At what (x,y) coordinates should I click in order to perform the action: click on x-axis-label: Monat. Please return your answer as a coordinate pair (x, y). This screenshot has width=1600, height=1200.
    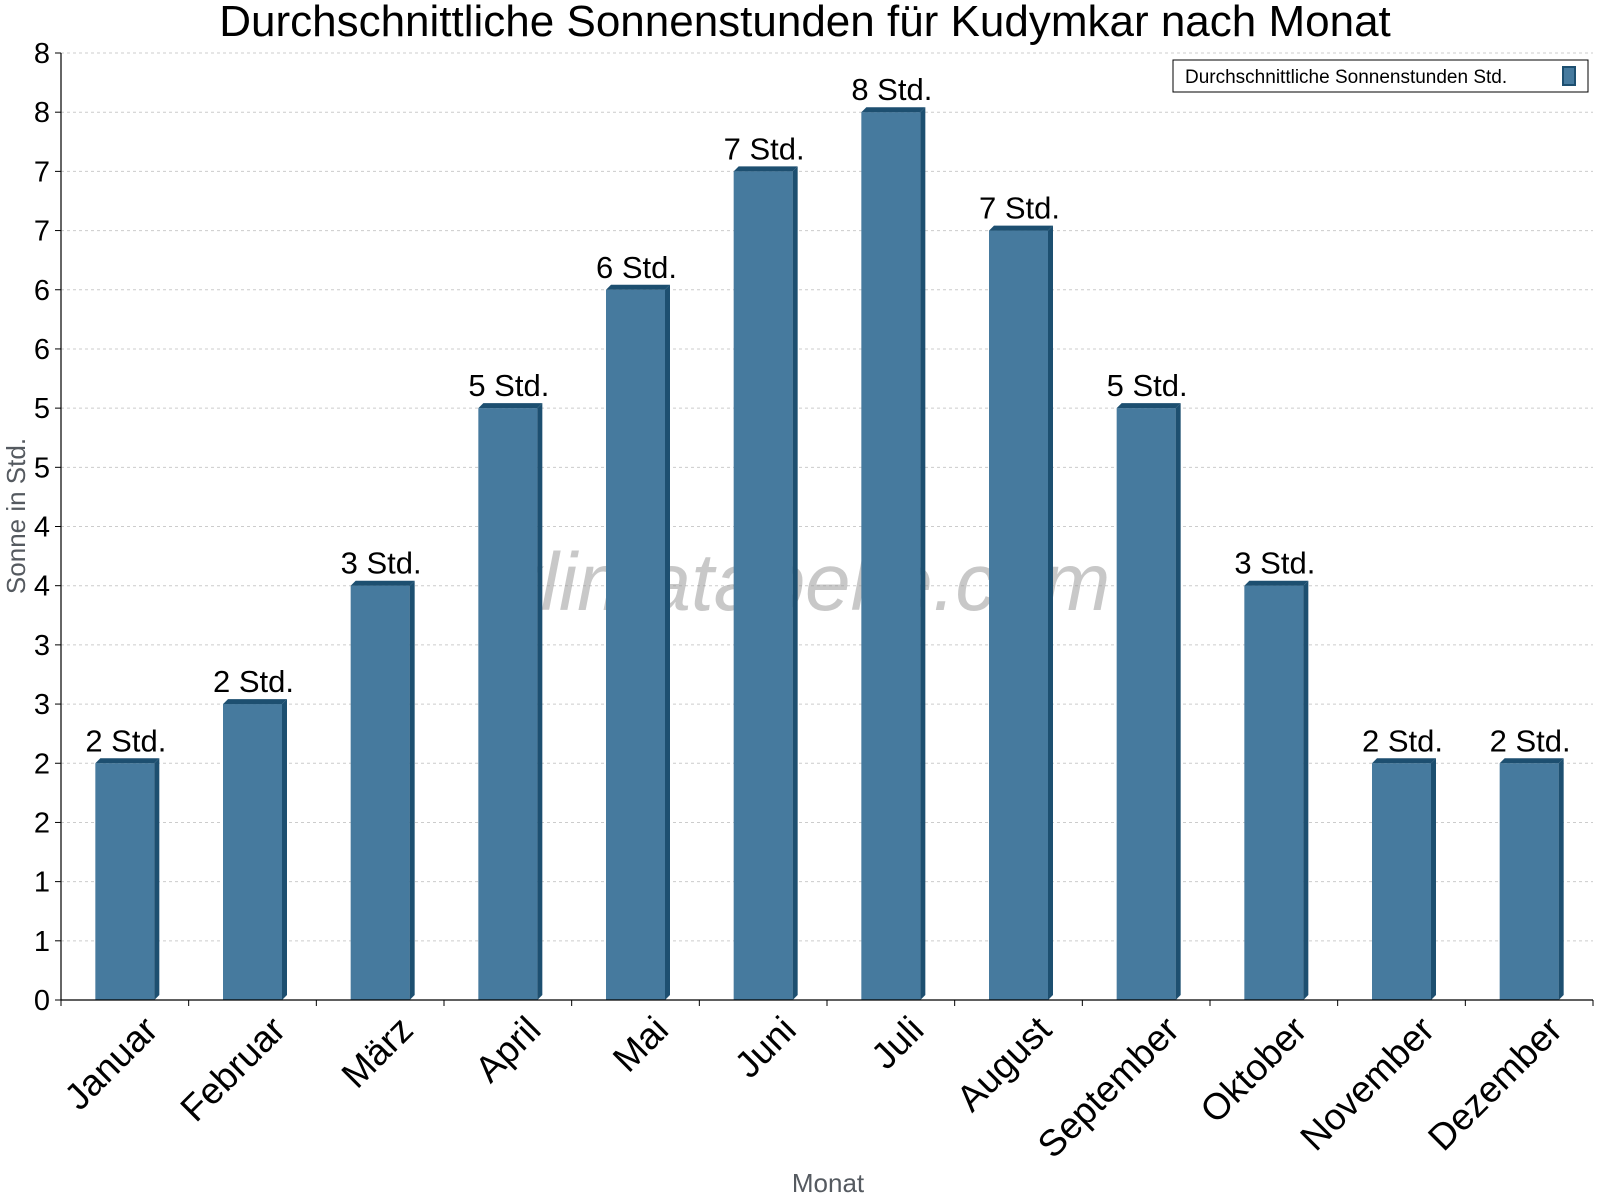
    Looking at the image, I should click on (828, 1183).